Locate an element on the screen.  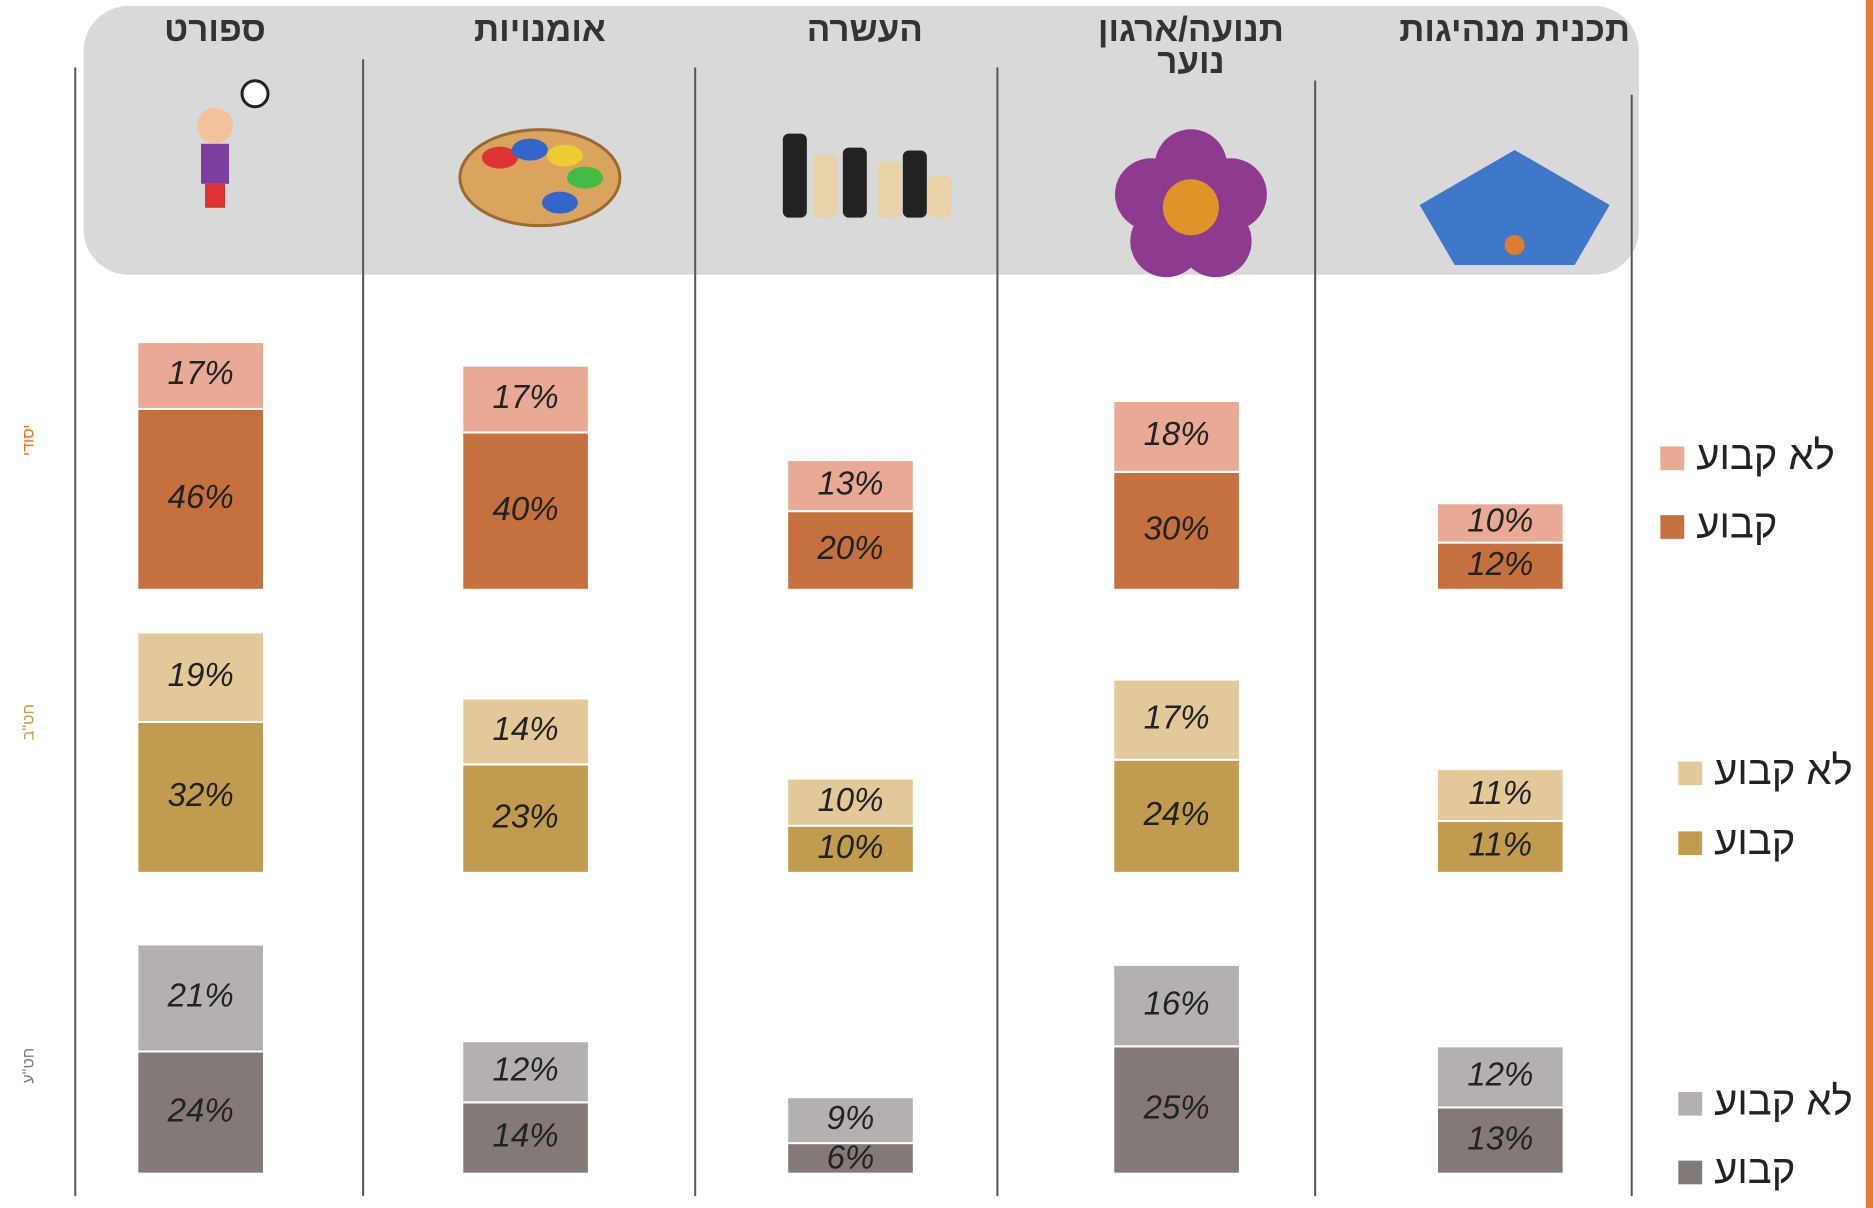
value-label: 19% is located at coordinates (201, 674).